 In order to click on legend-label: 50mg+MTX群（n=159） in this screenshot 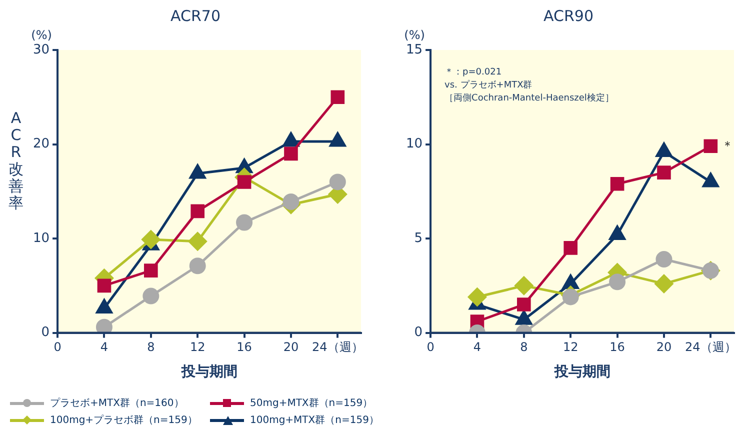, I will do `click(311, 403)`.